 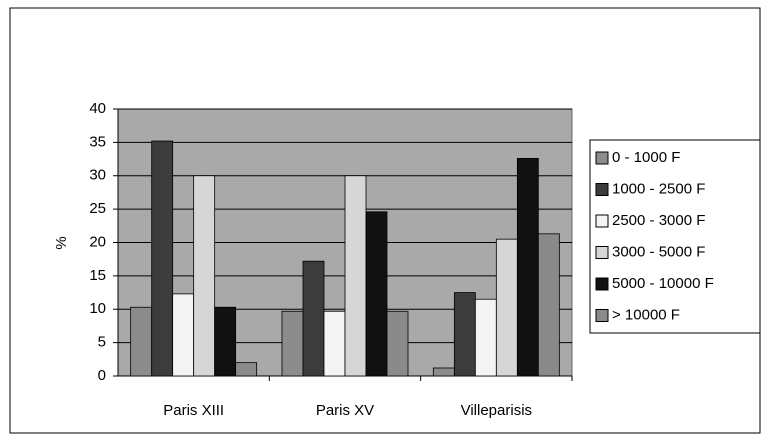 What do you see at coordinates (658, 220) in the screenshot?
I see `legend-label: 2500 - 3000 F` at bounding box center [658, 220].